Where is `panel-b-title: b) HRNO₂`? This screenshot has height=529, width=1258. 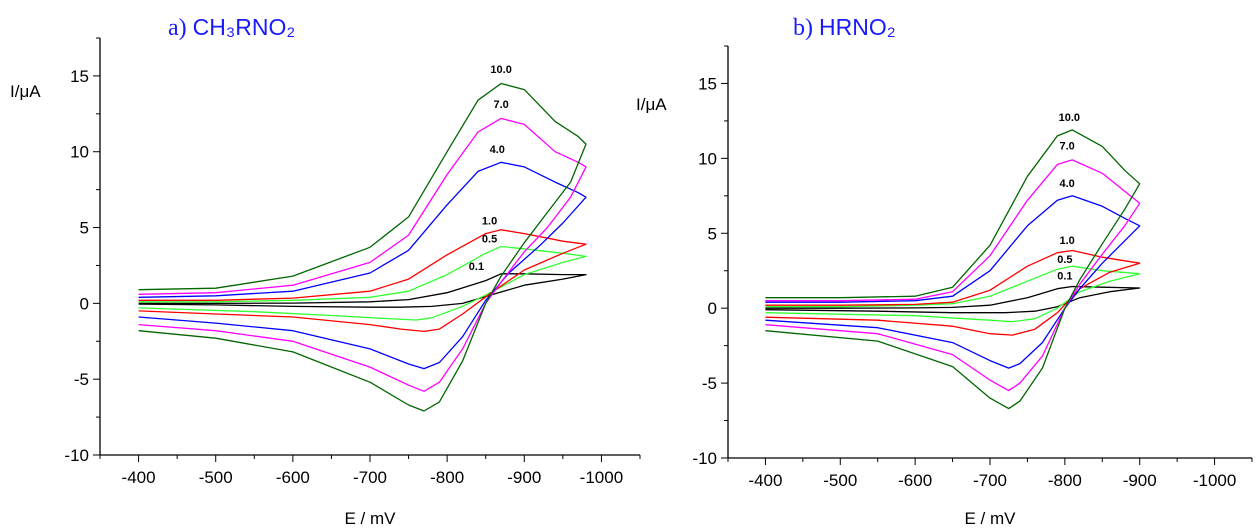 panel-b-title: b) HRNO₂ is located at coordinates (844, 28).